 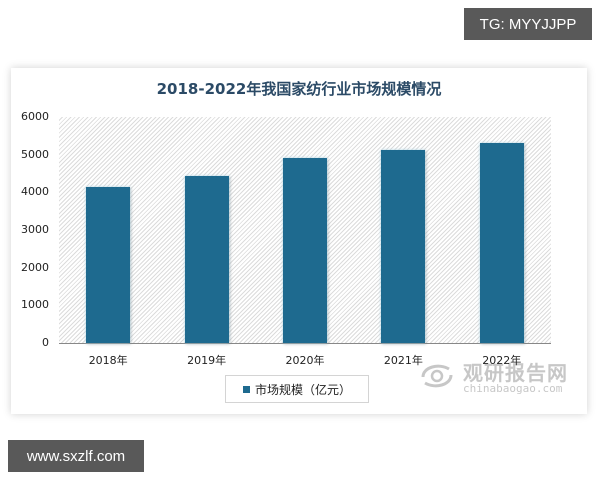 I want to click on watermark: 观研报告网 chinabaogao.com, so click(x=500, y=378).